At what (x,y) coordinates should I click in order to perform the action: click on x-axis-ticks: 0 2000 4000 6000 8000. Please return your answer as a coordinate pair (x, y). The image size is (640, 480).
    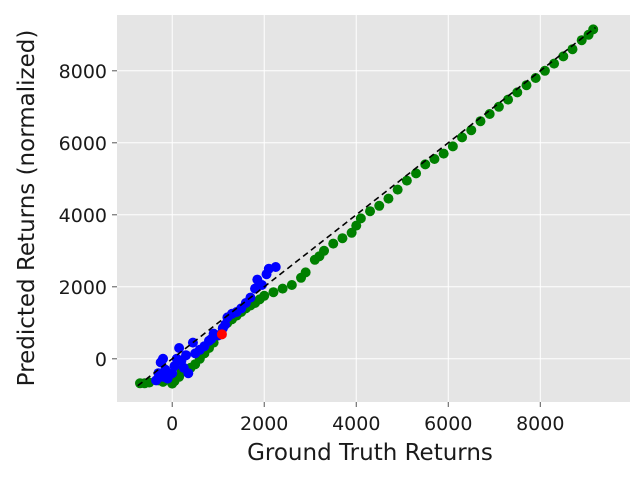
    Looking at the image, I should click on (365, 418).